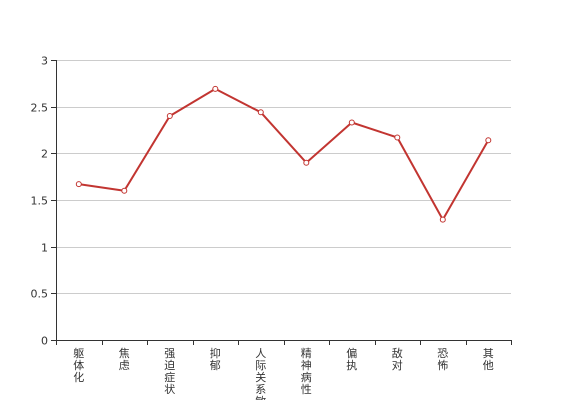 The width and height of the screenshot is (567, 404). Describe the element at coordinates (260, 112) in the screenshot. I see `data-point-人际关系敏感` at that location.